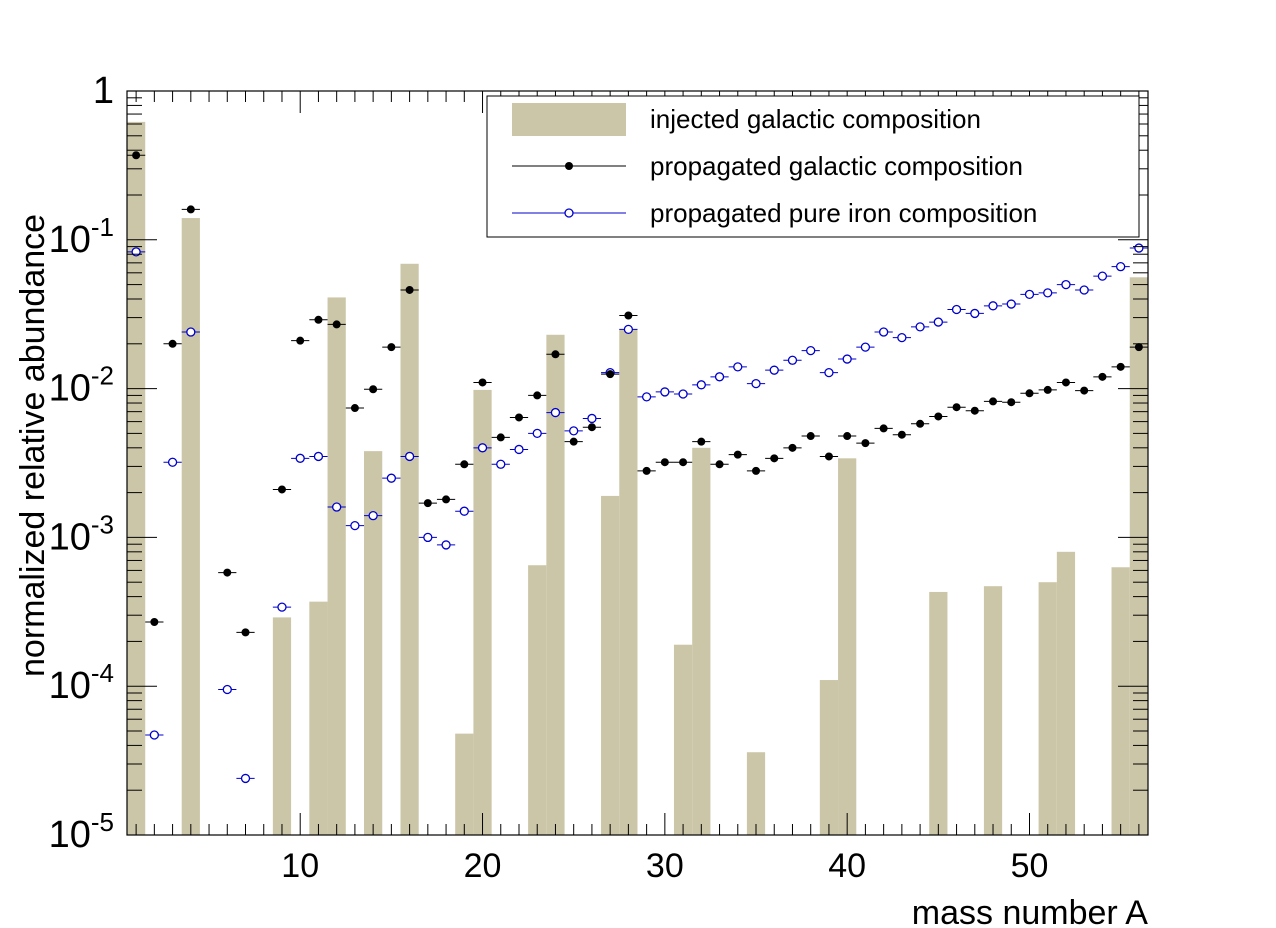  Describe the element at coordinates (756, 793) in the screenshot. I see `bar-A35` at that location.